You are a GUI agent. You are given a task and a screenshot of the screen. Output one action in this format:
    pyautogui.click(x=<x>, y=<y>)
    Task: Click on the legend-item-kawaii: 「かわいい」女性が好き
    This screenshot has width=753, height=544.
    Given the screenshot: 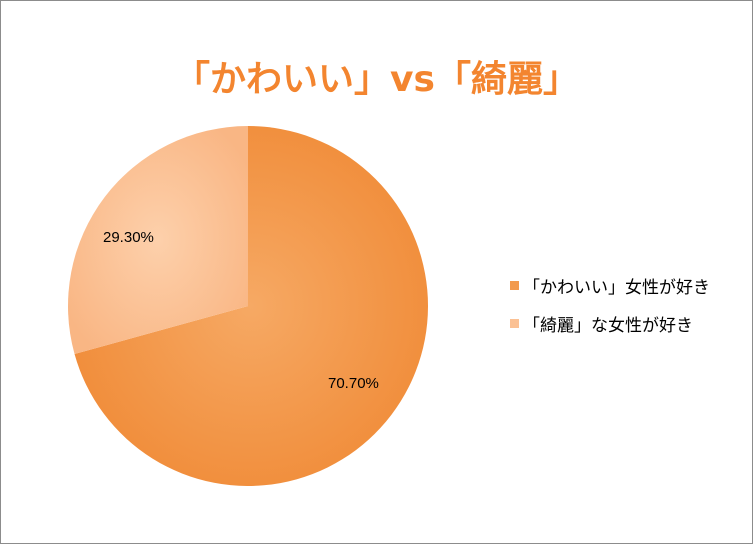 What is the action you would take?
    pyautogui.click(x=610, y=285)
    